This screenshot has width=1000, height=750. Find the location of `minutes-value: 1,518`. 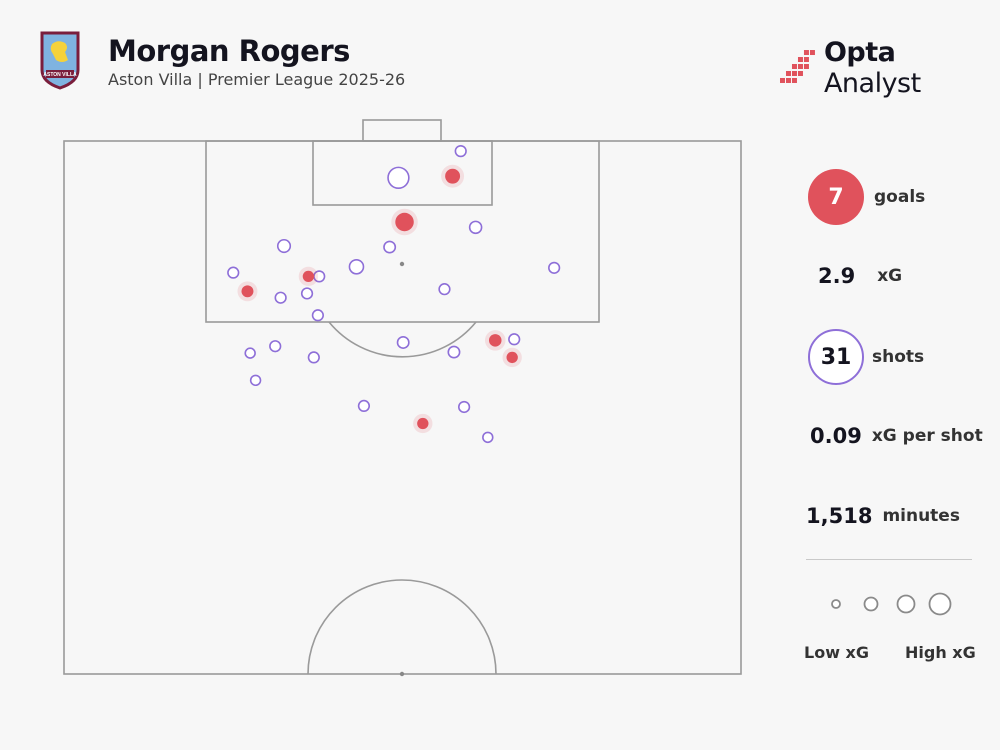

minutes-value: 1,518 is located at coordinates (839, 516).